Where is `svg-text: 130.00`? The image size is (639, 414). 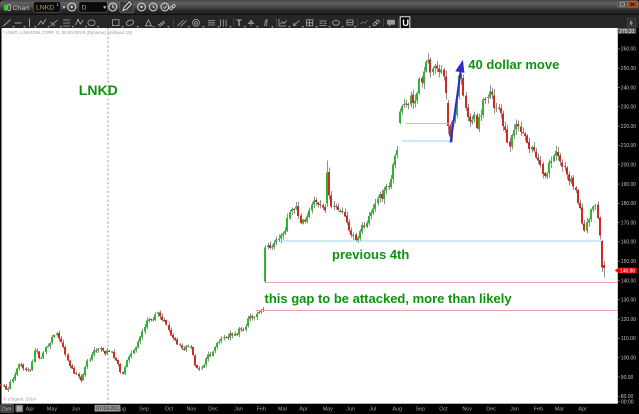 svg-text: 130.00 is located at coordinates (629, 301).